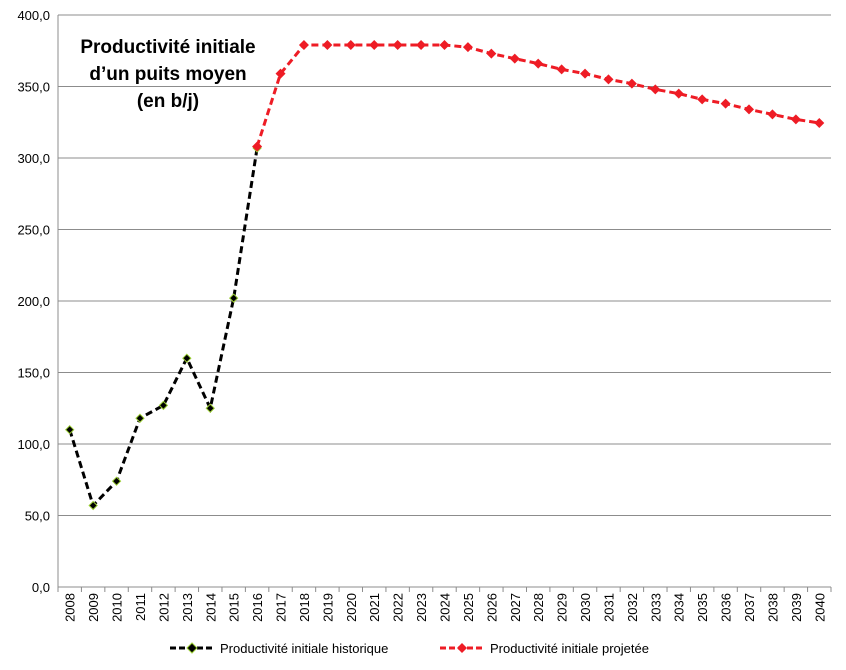  I want to click on x-tick-label: 2028, so click(538, 607).